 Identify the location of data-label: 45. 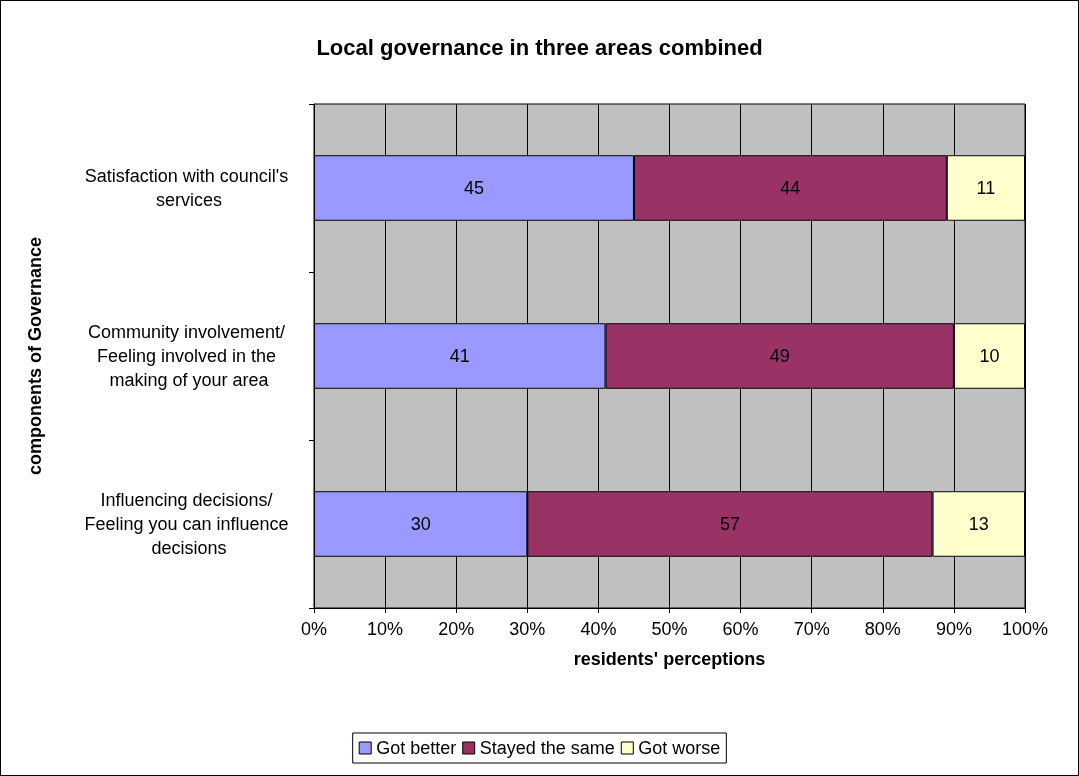
(473, 188).